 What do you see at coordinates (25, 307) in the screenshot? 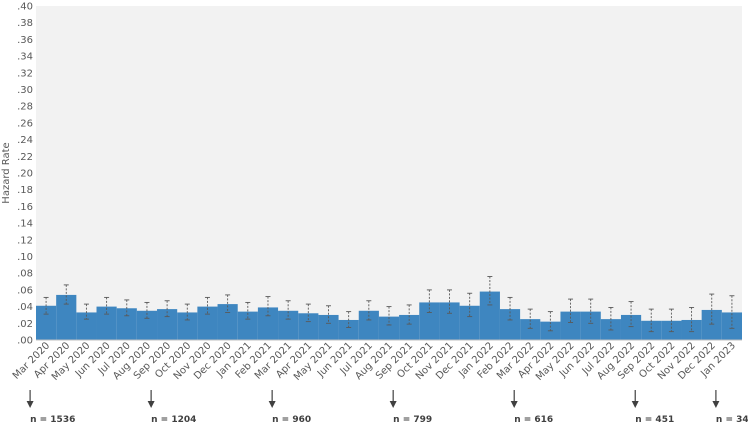
I see `y-tick-label: .04` at bounding box center [25, 307].